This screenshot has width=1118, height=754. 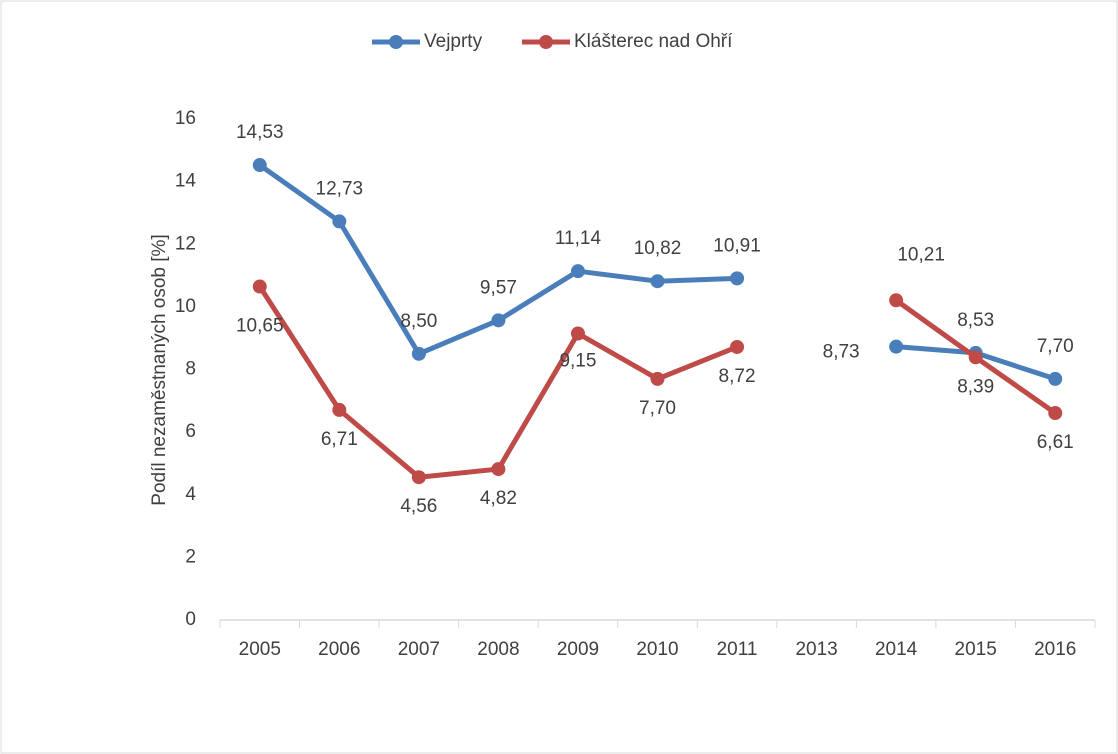 I want to click on data-label: 14,53, so click(x=260, y=132).